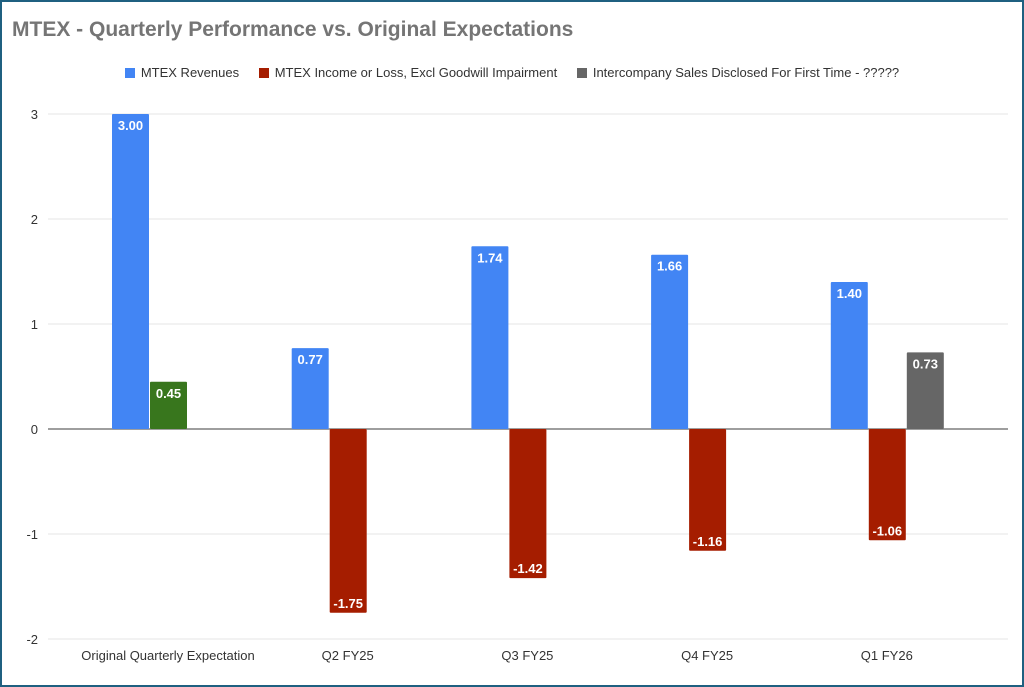  What do you see at coordinates (348, 655) in the screenshot?
I see `x-tick-label: Q2 FY25` at bounding box center [348, 655].